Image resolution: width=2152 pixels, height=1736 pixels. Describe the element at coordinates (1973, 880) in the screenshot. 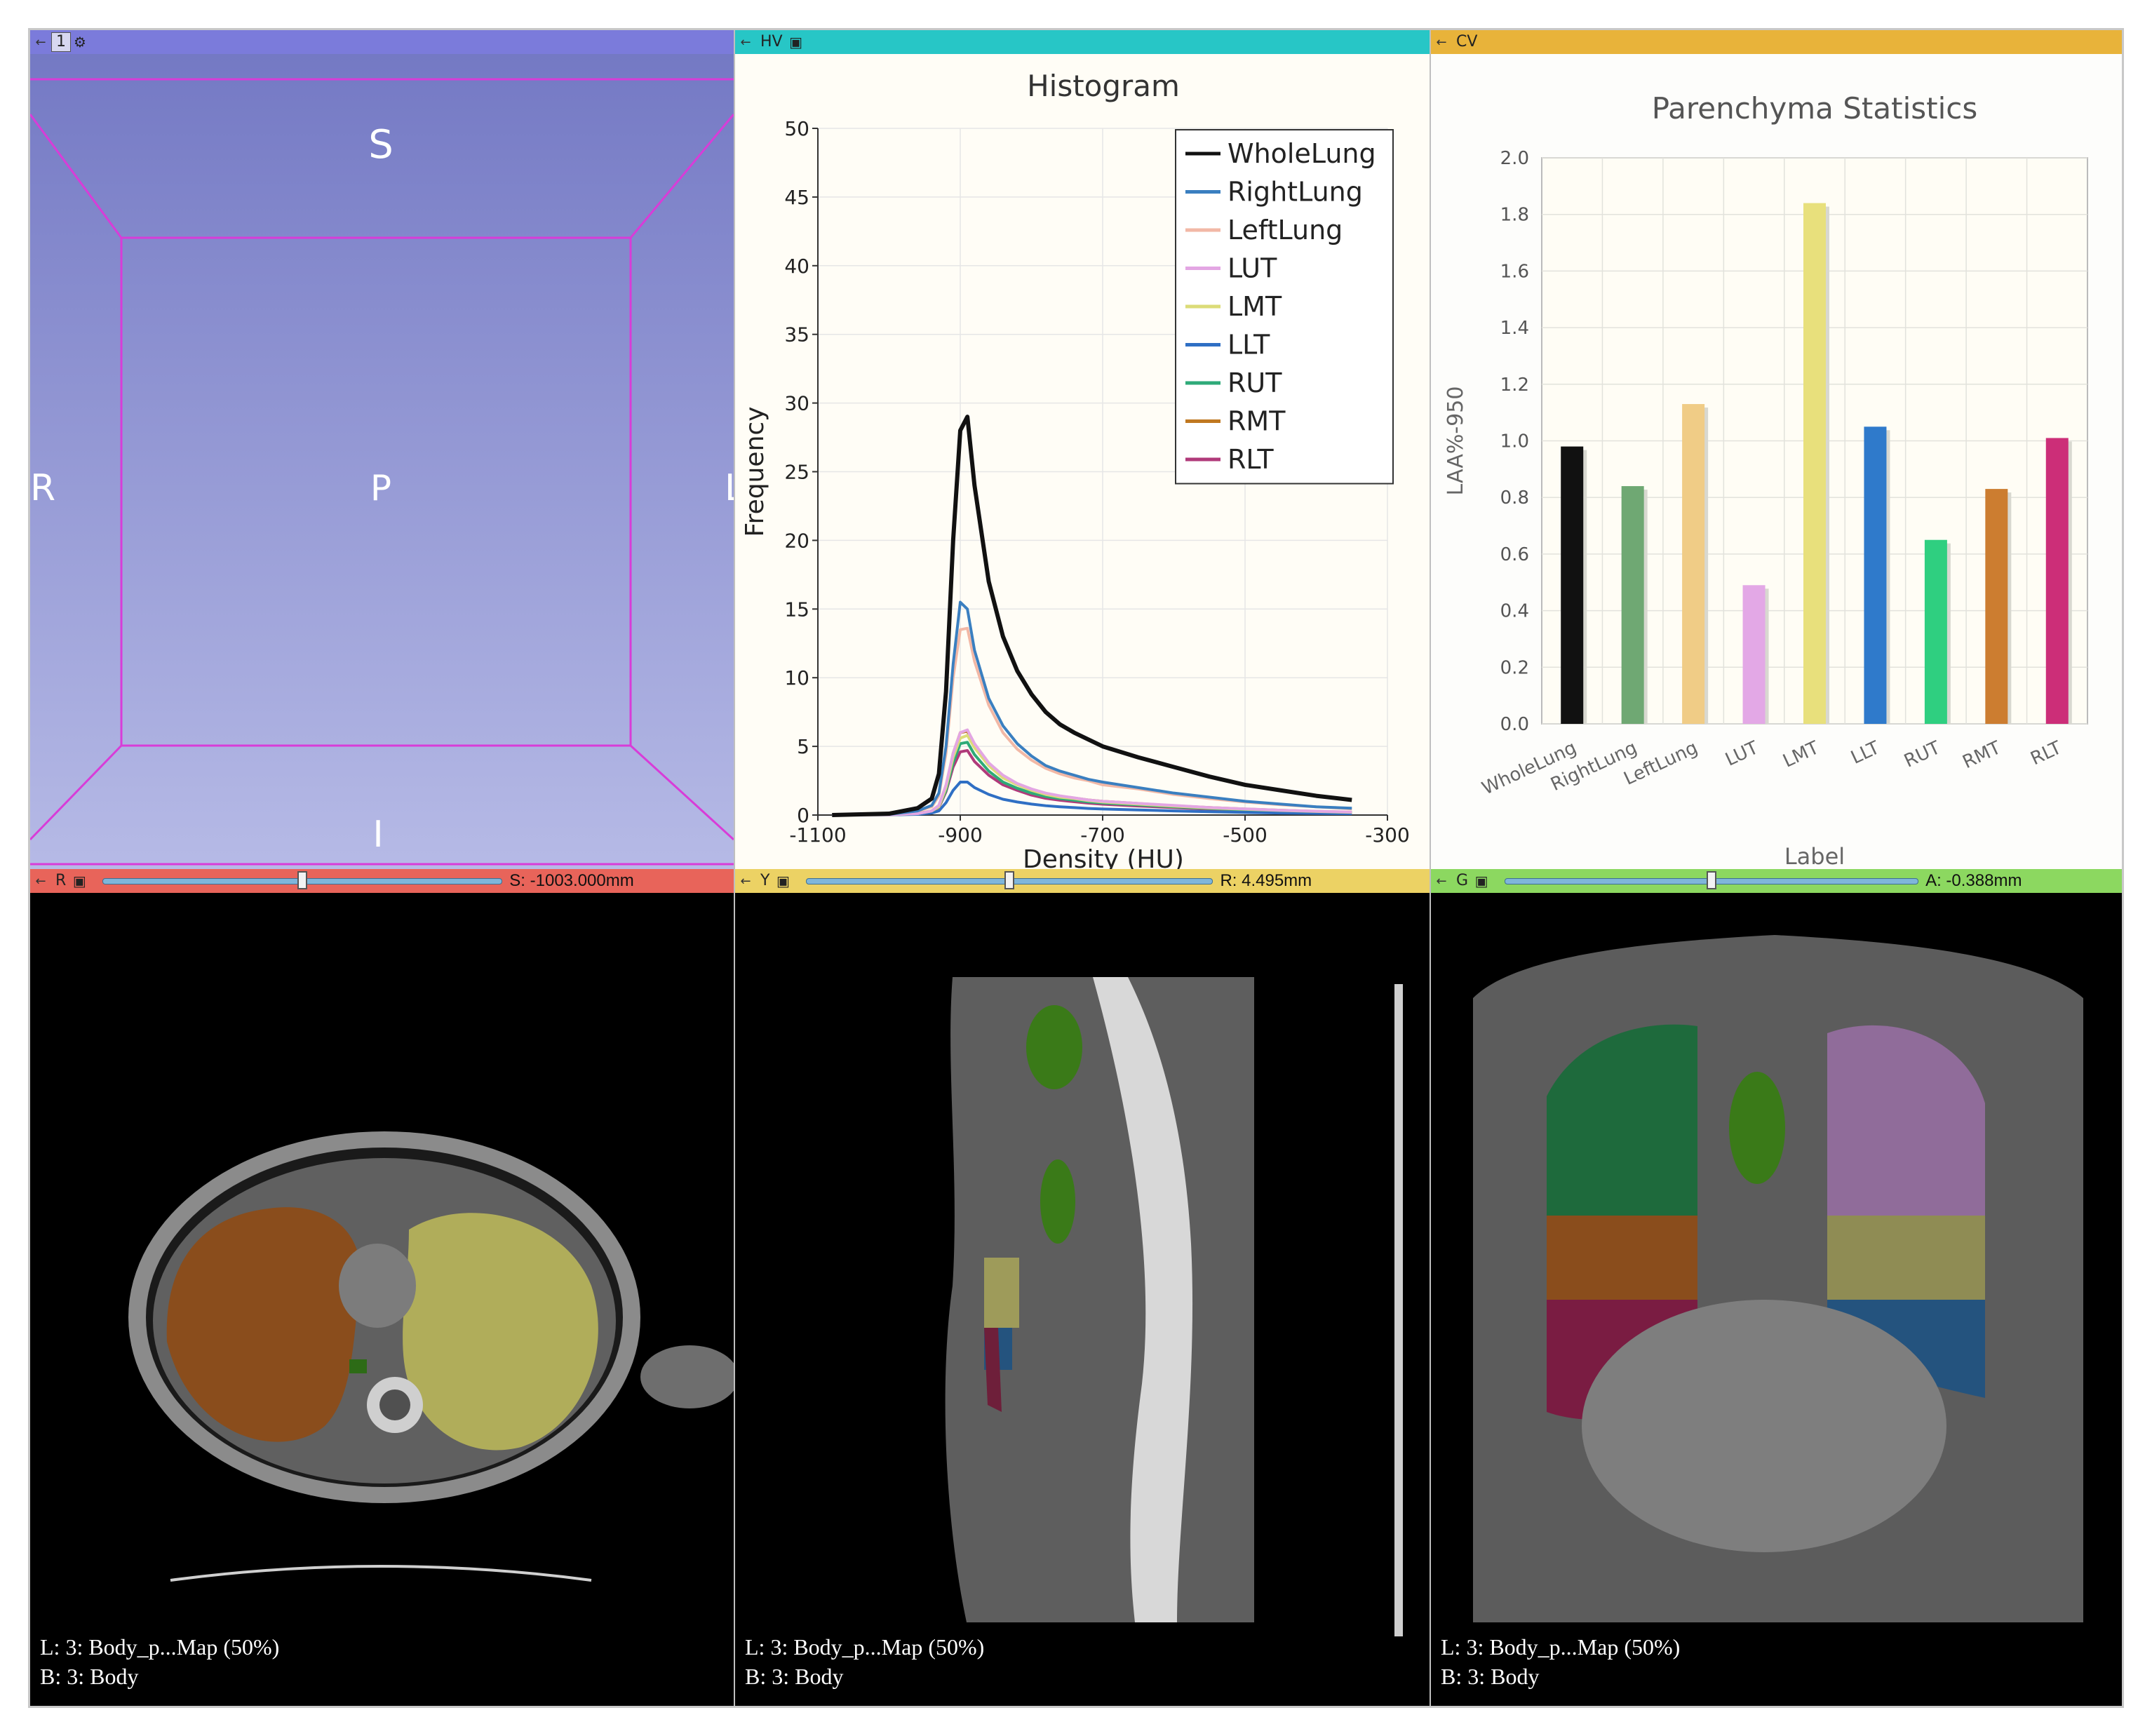

I see `slice-offset-value: A: -0.388mm` at that location.